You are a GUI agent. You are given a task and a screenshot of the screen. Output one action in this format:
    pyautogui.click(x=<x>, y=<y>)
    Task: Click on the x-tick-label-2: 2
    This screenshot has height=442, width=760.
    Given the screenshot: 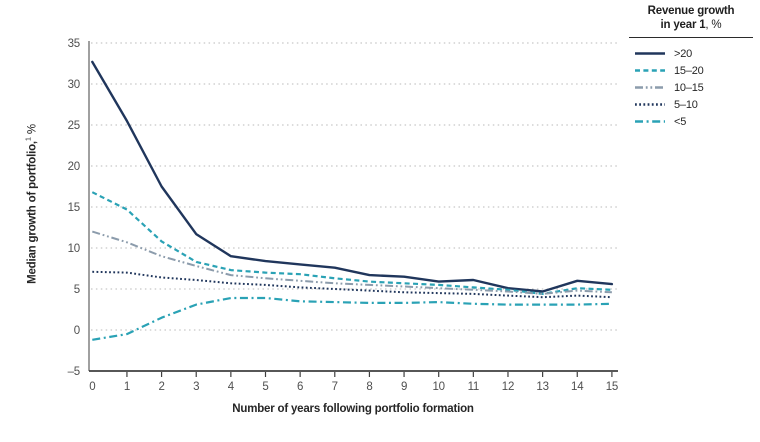 What is the action you would take?
    pyautogui.click(x=161, y=387)
    